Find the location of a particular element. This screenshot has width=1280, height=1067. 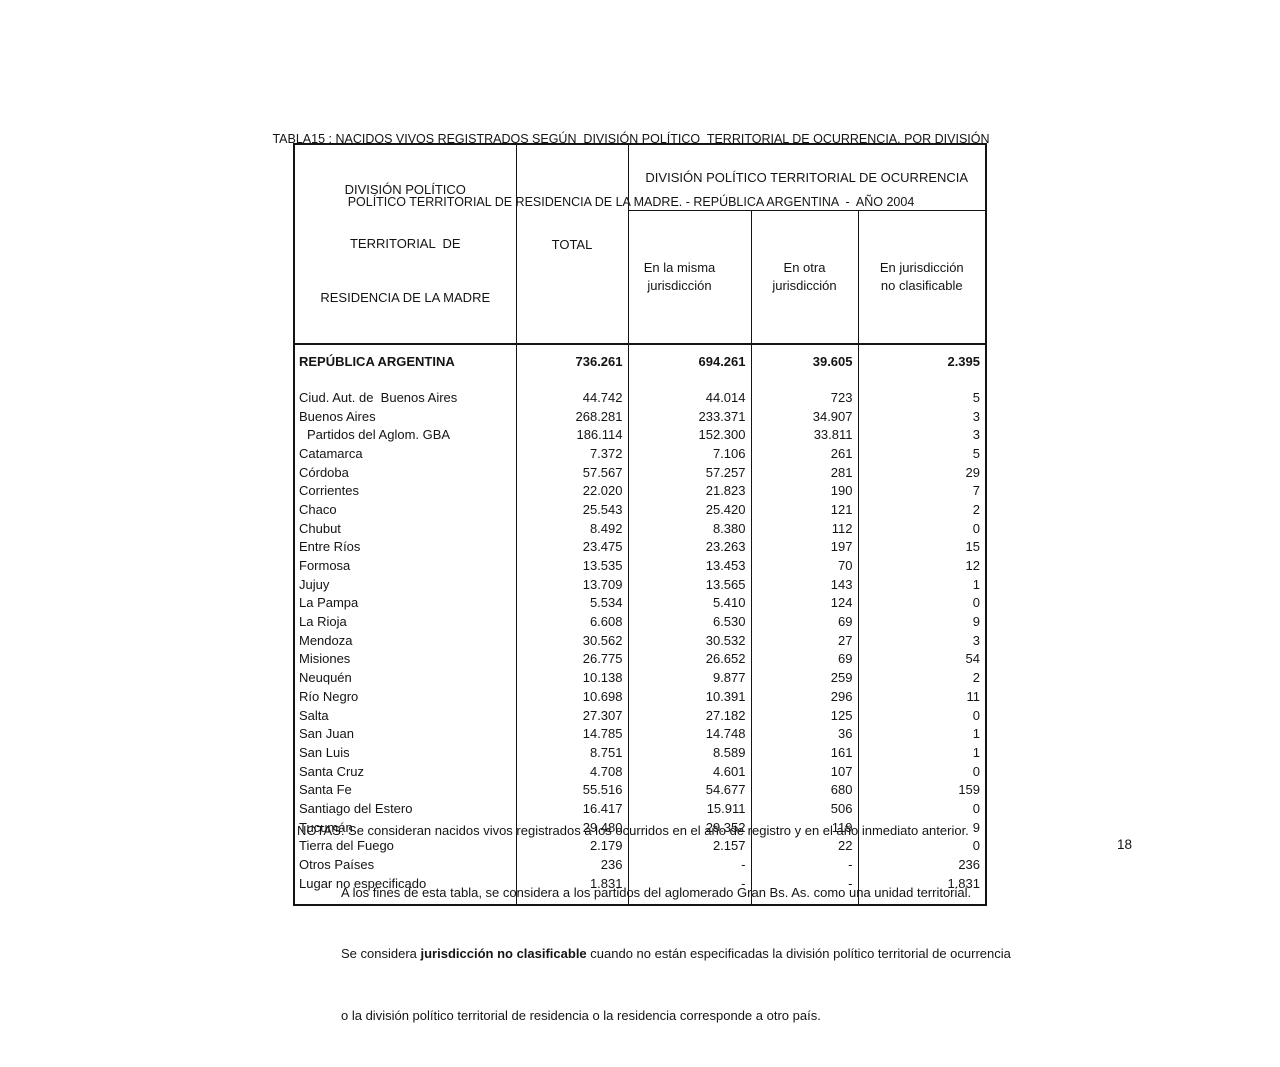

cell-value: 736.261 is located at coordinates (571, 361).